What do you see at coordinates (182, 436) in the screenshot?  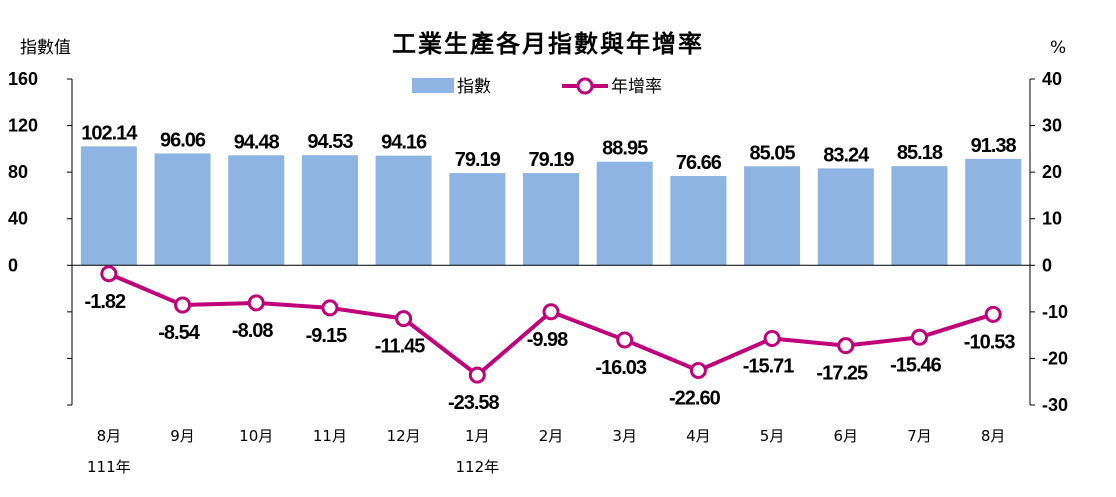 I see `x-tick-label: 9月` at bounding box center [182, 436].